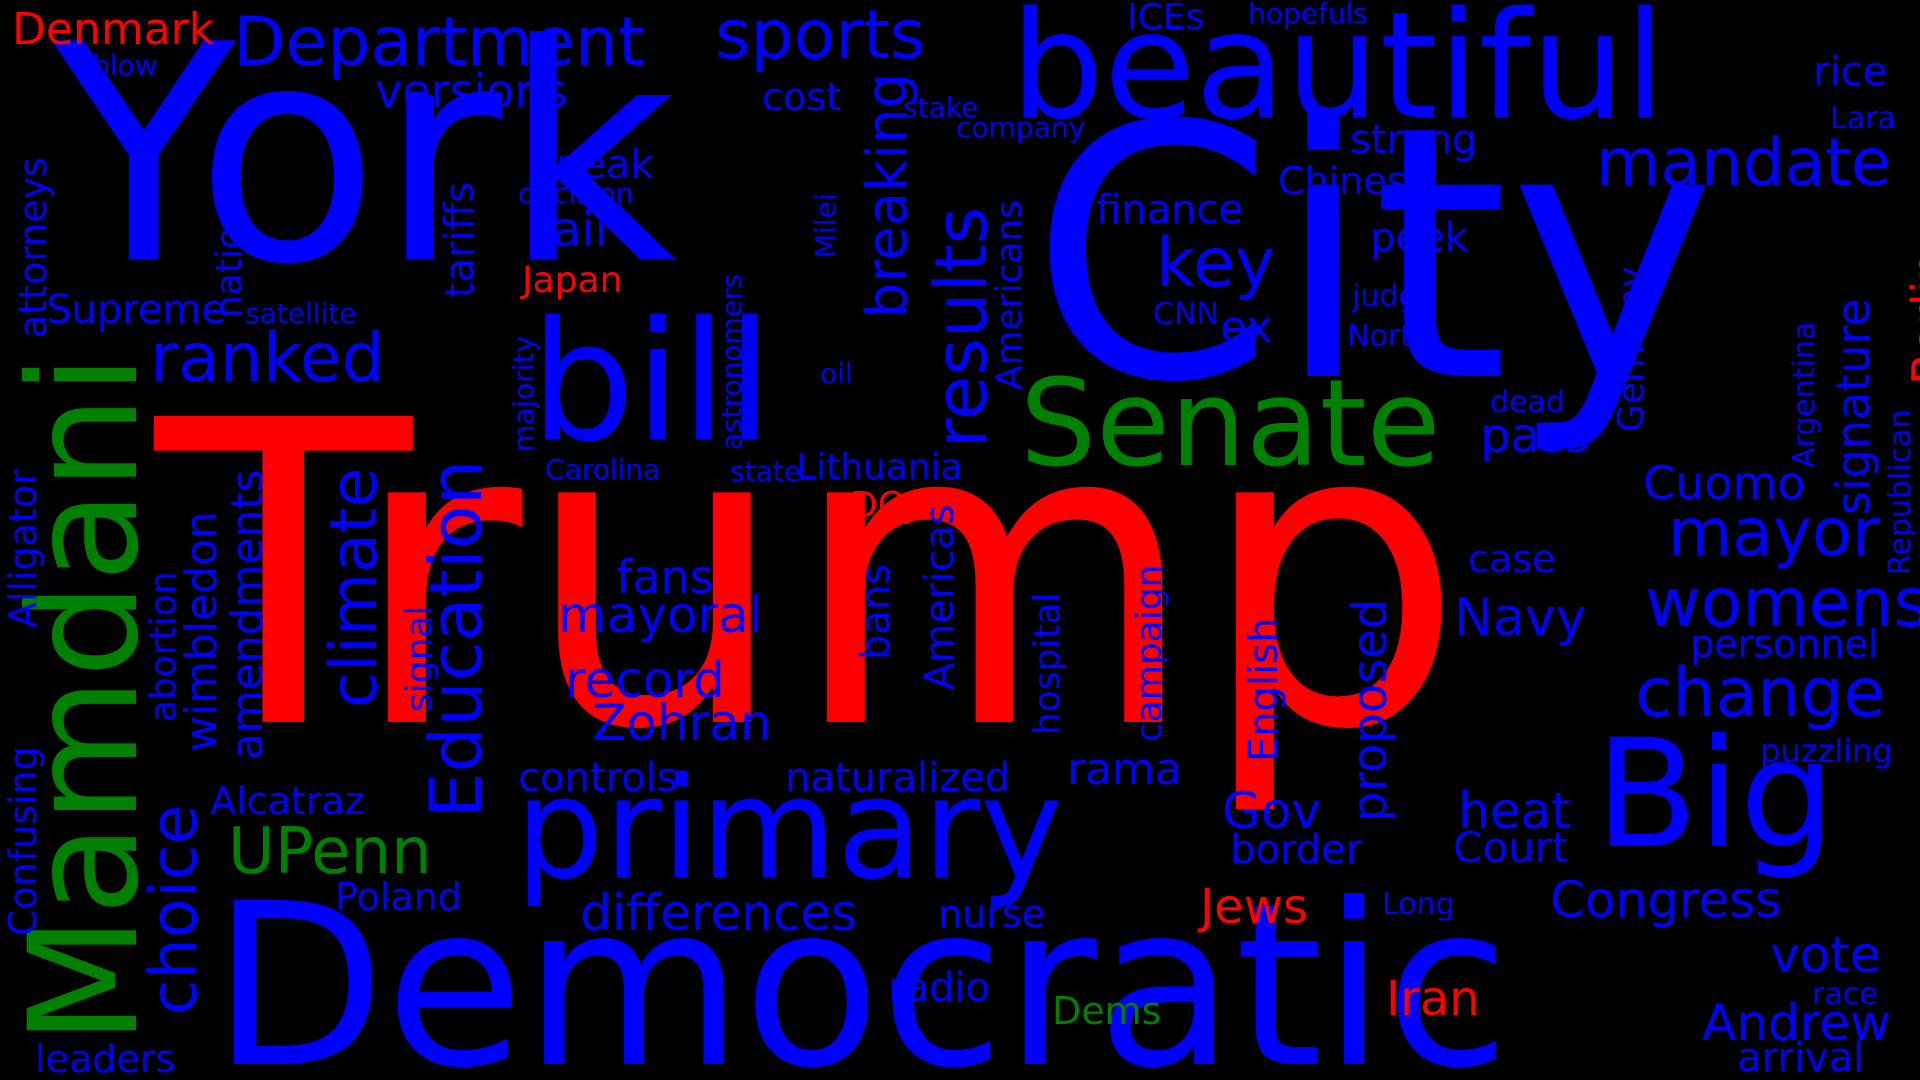 This screenshot has width=1920, height=1080. I want to click on word-mayoral: mayoral, so click(660, 615).